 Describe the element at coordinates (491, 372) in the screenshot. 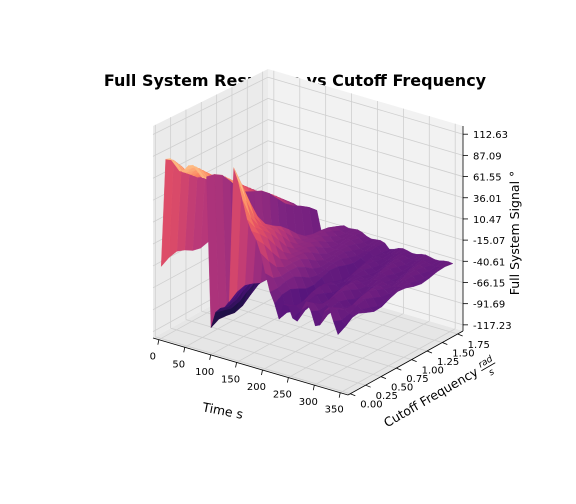

I see `y-axis-label-unit-den: s` at that location.